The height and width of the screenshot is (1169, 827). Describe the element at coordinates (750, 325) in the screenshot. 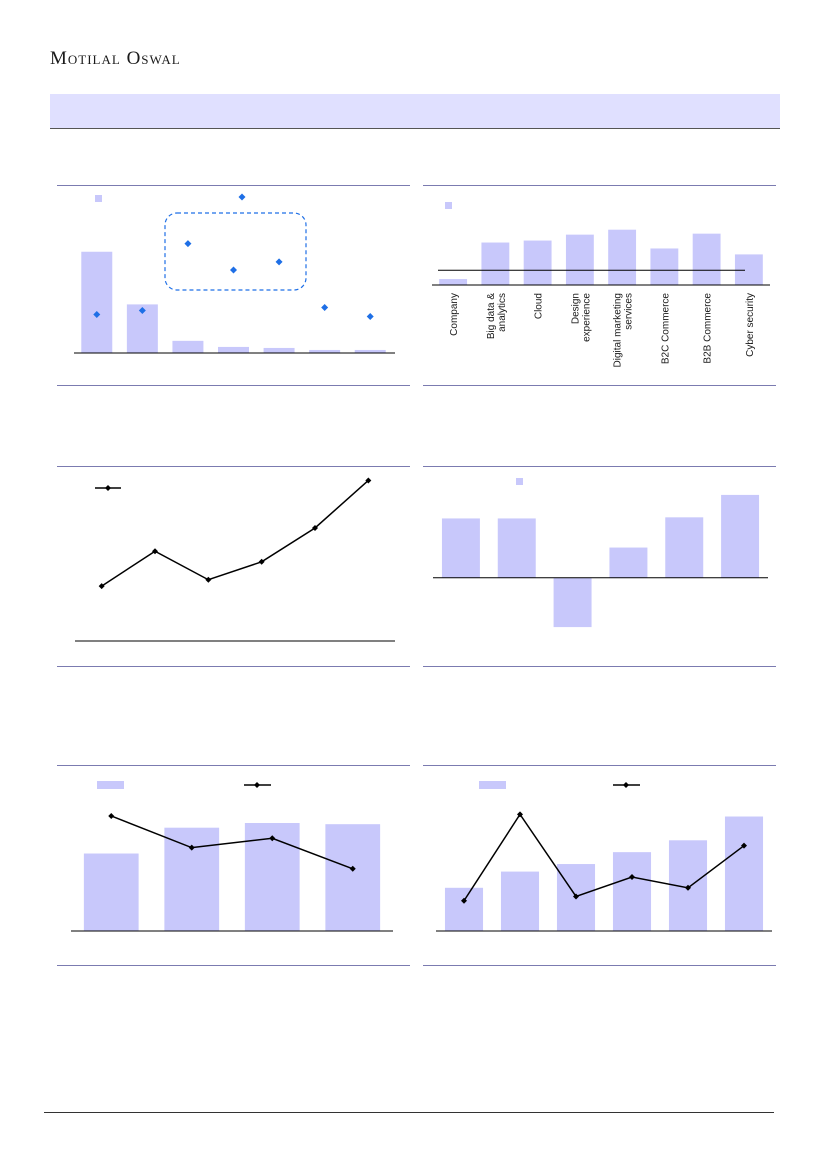

I see `x-tick-label: Cyber security` at that location.